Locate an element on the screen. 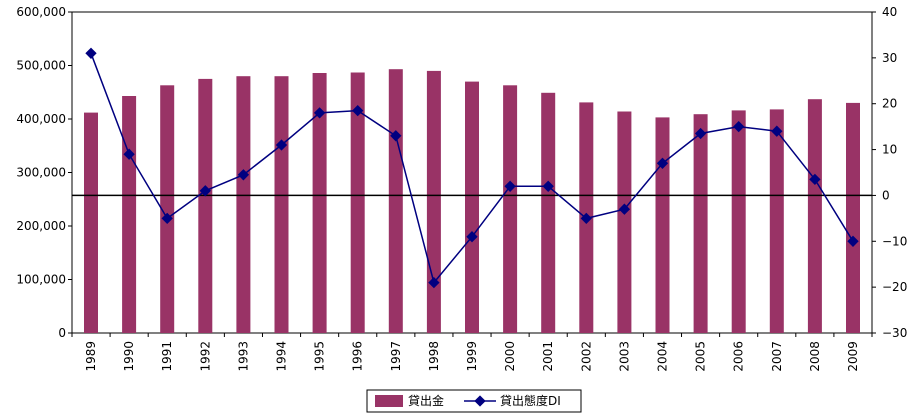 The height and width of the screenshot is (416, 916). bar-2007 is located at coordinates (776, 221).